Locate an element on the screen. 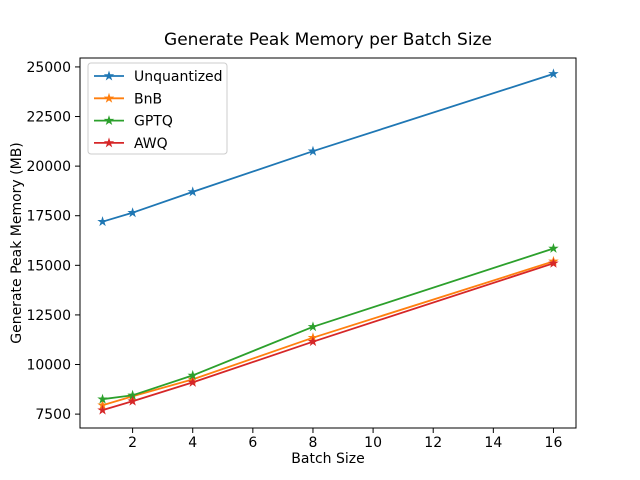 The width and height of the screenshot is (640, 480). y-tick-label: 20000 is located at coordinates (48, 167).